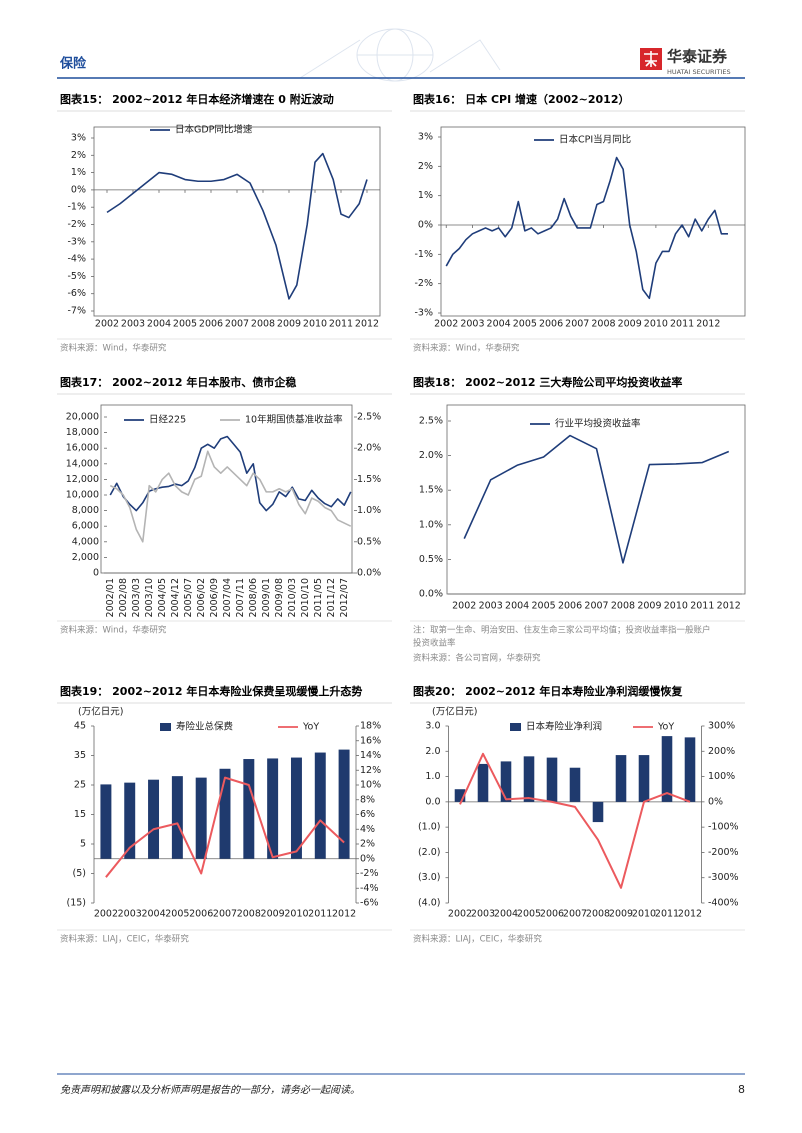 The image size is (802, 1133). What do you see at coordinates (424, 283) in the screenshot?
I see `y-tick-label: -2%` at bounding box center [424, 283].